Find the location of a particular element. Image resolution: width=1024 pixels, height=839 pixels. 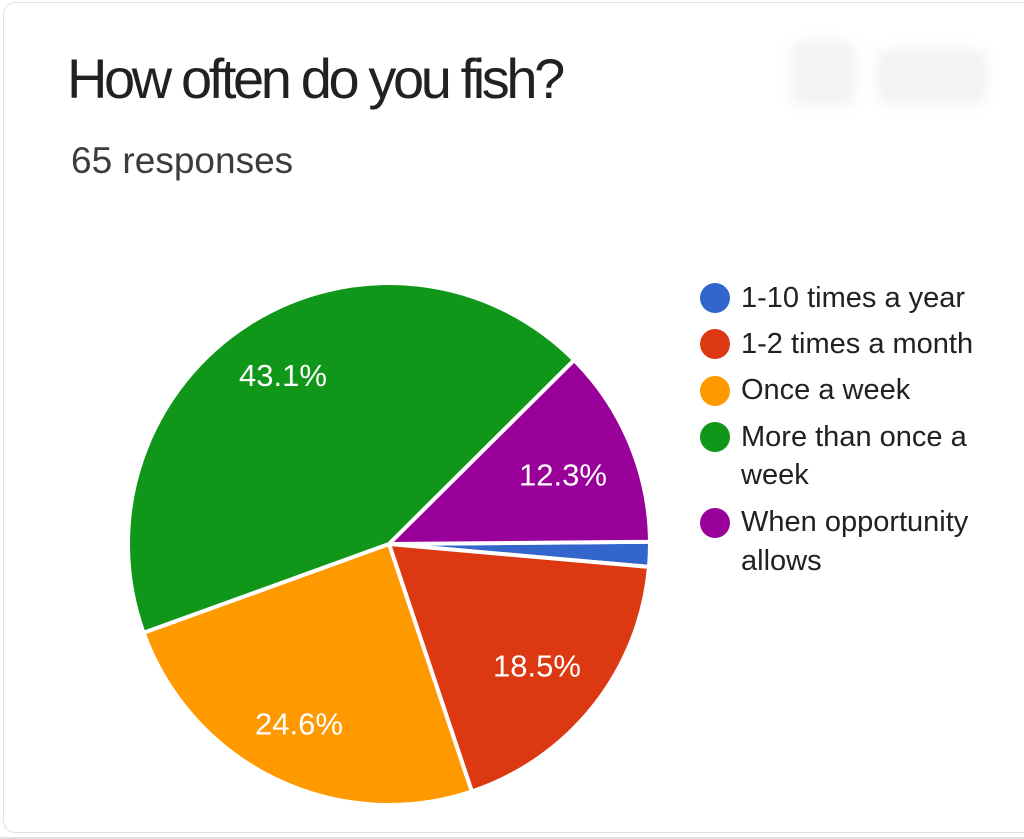

svg-text: 12.3% is located at coordinates (563, 475).